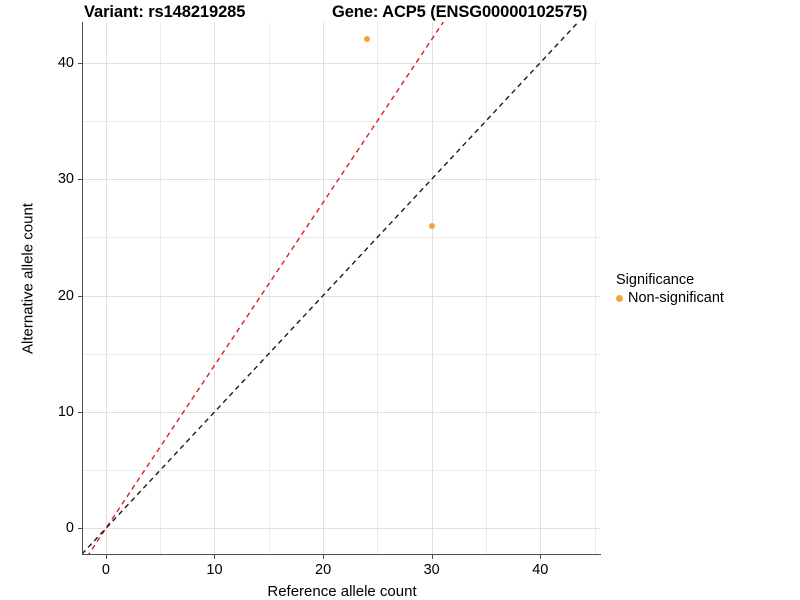 The width and height of the screenshot is (800, 600). Describe the element at coordinates (676, 298) in the screenshot. I see `legend-entry-label: Non-significant` at that location.